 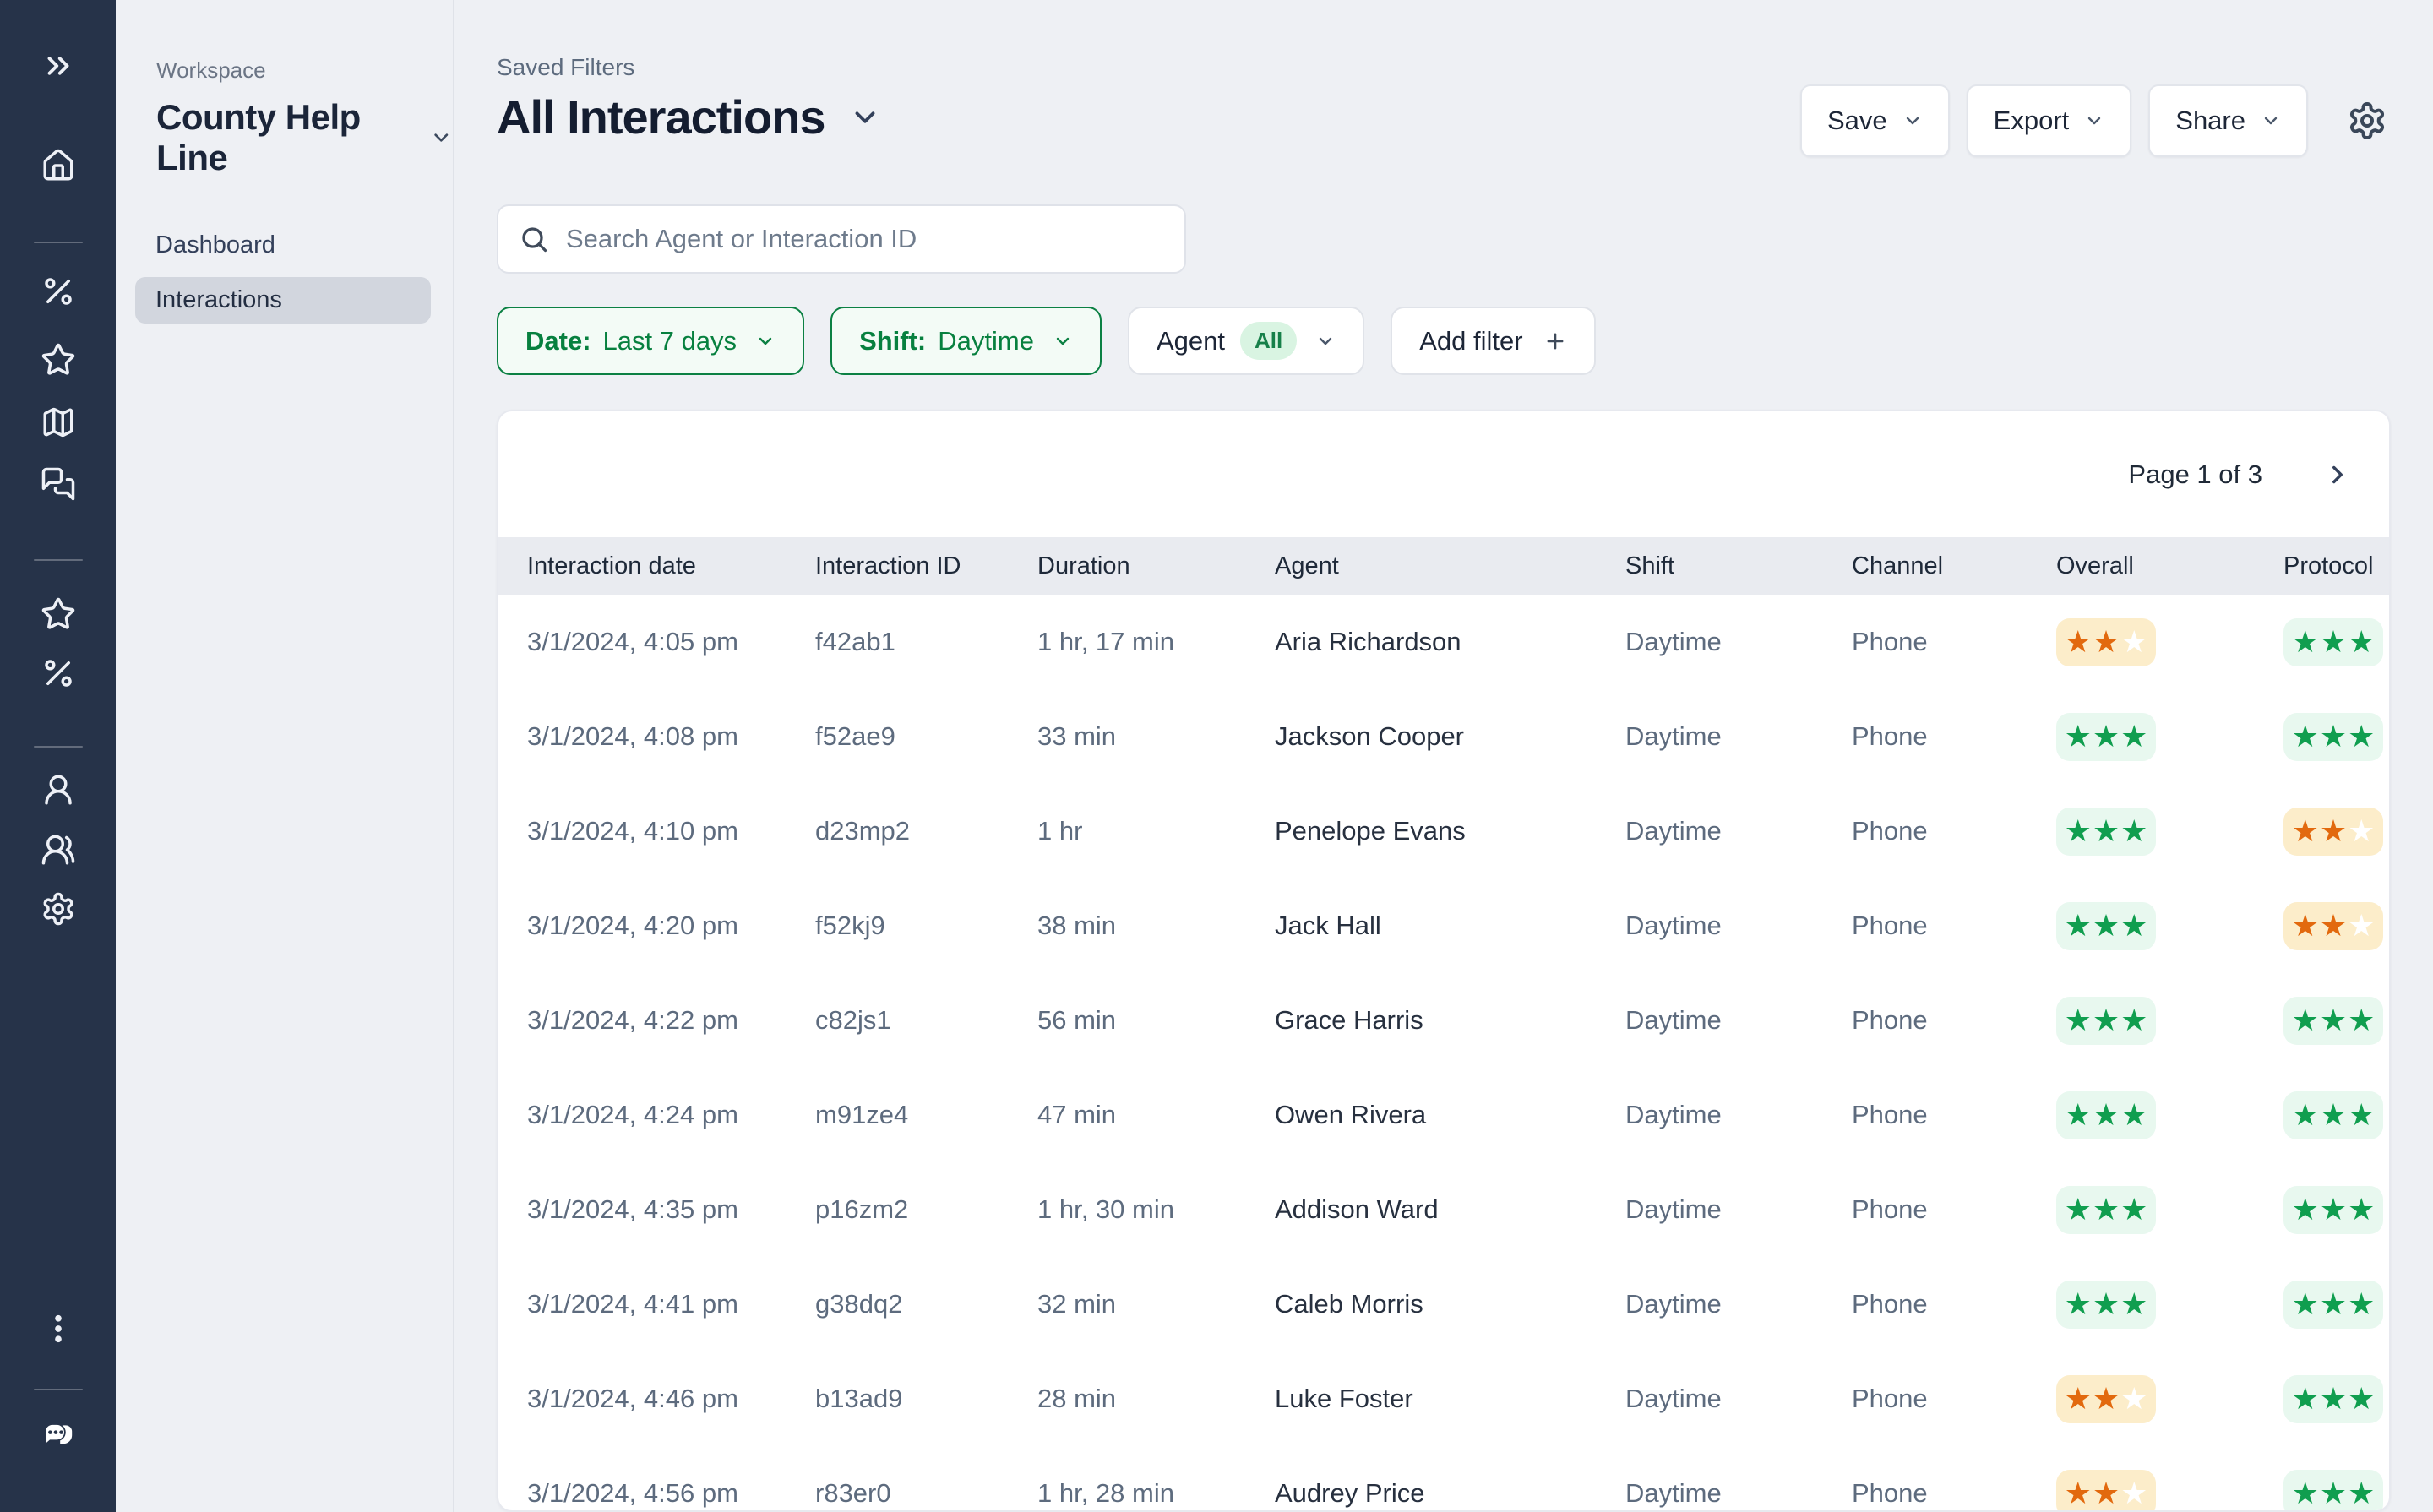 I want to click on cell-interaction-date: 3/1/2024, 4:22 pm, so click(x=632, y=1020).